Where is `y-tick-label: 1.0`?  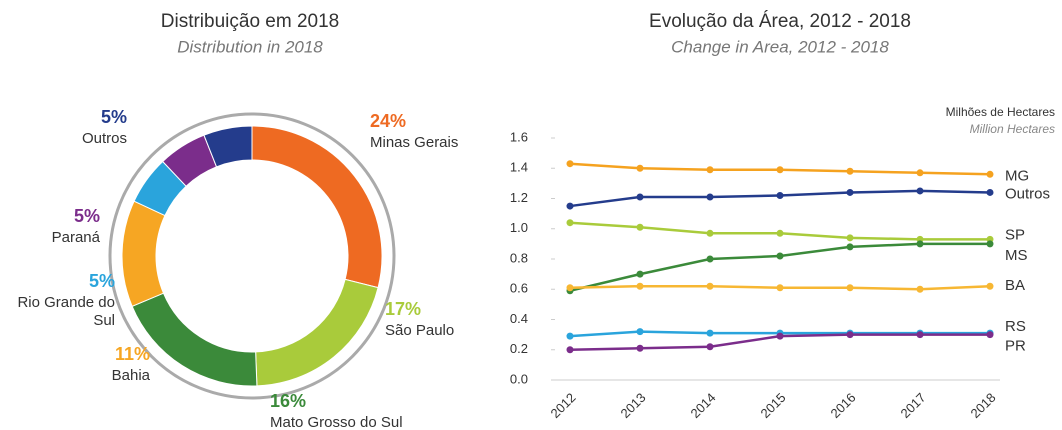 y-tick-label: 1.0 is located at coordinates (519, 227).